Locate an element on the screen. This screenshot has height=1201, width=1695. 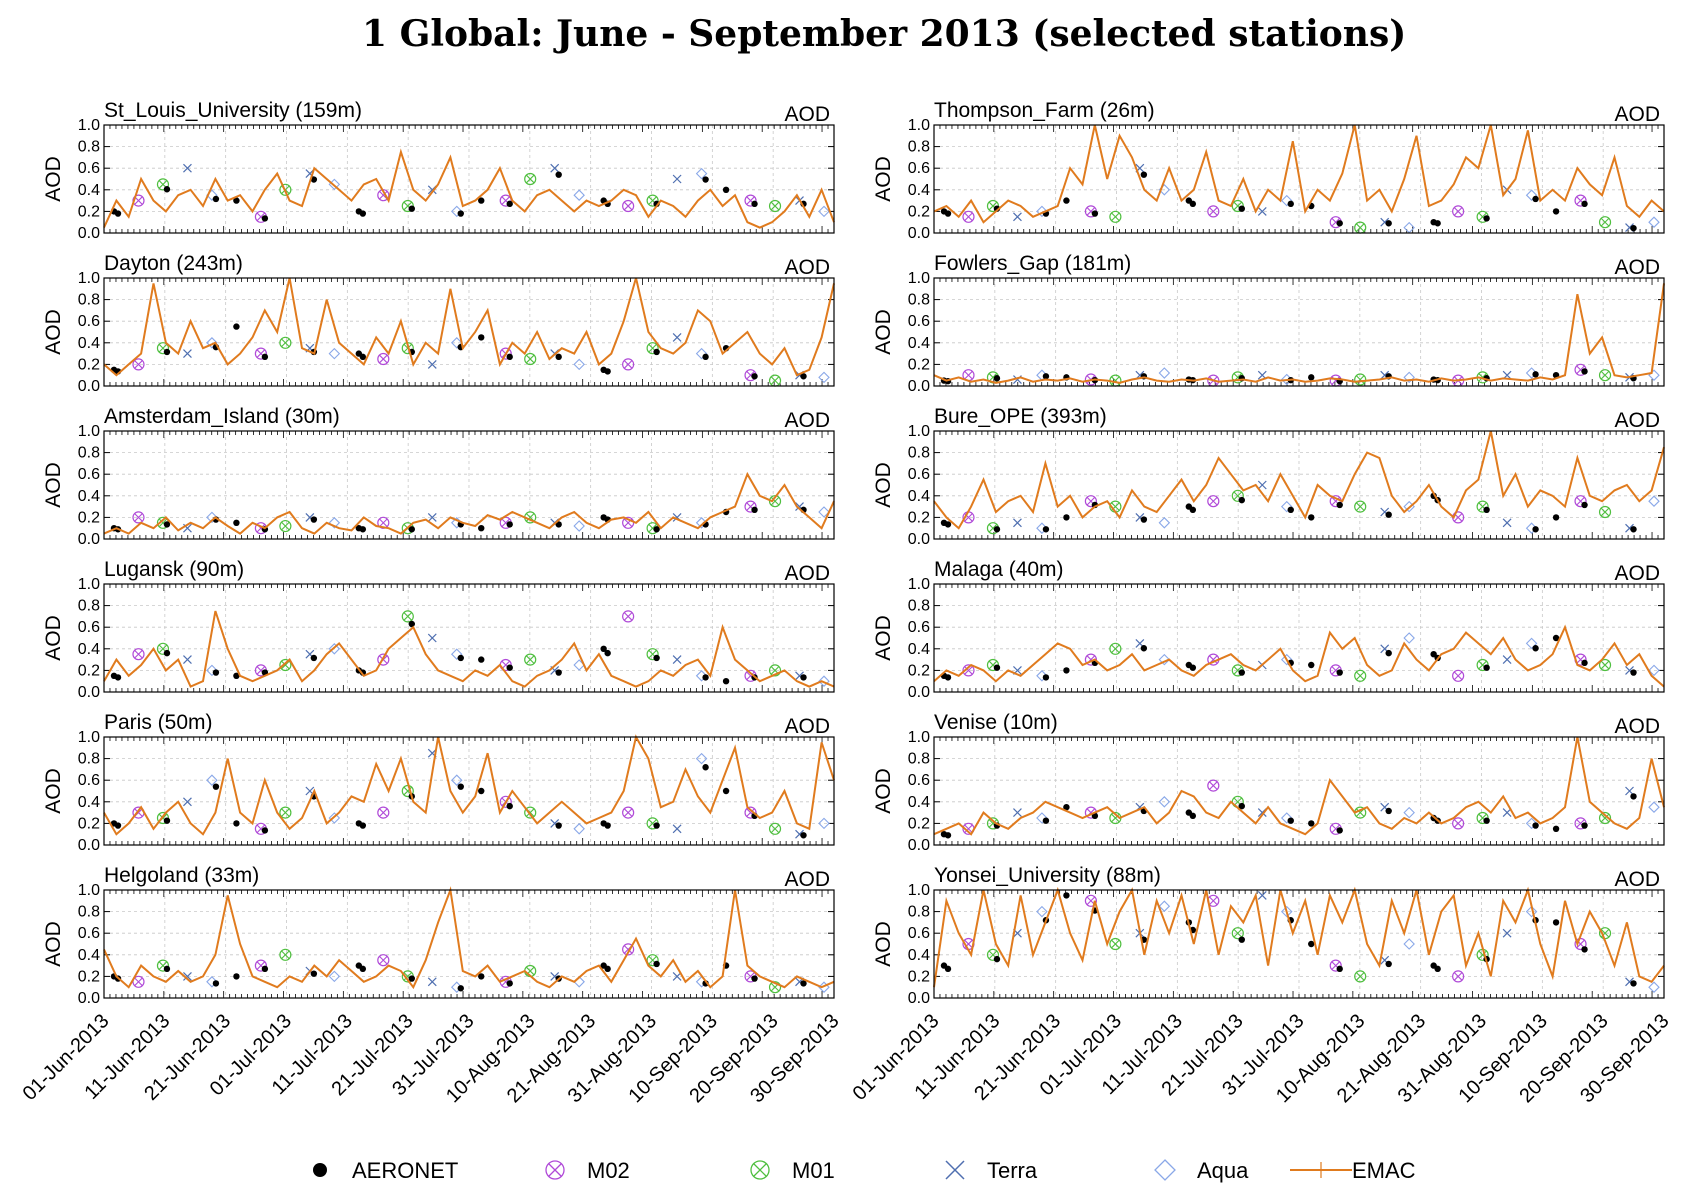
chart-panel: Paris (50m) AOD 0.0 0.2 0.4 0.6 0.8 1.0 AOD is located at coordinates (438, 782).